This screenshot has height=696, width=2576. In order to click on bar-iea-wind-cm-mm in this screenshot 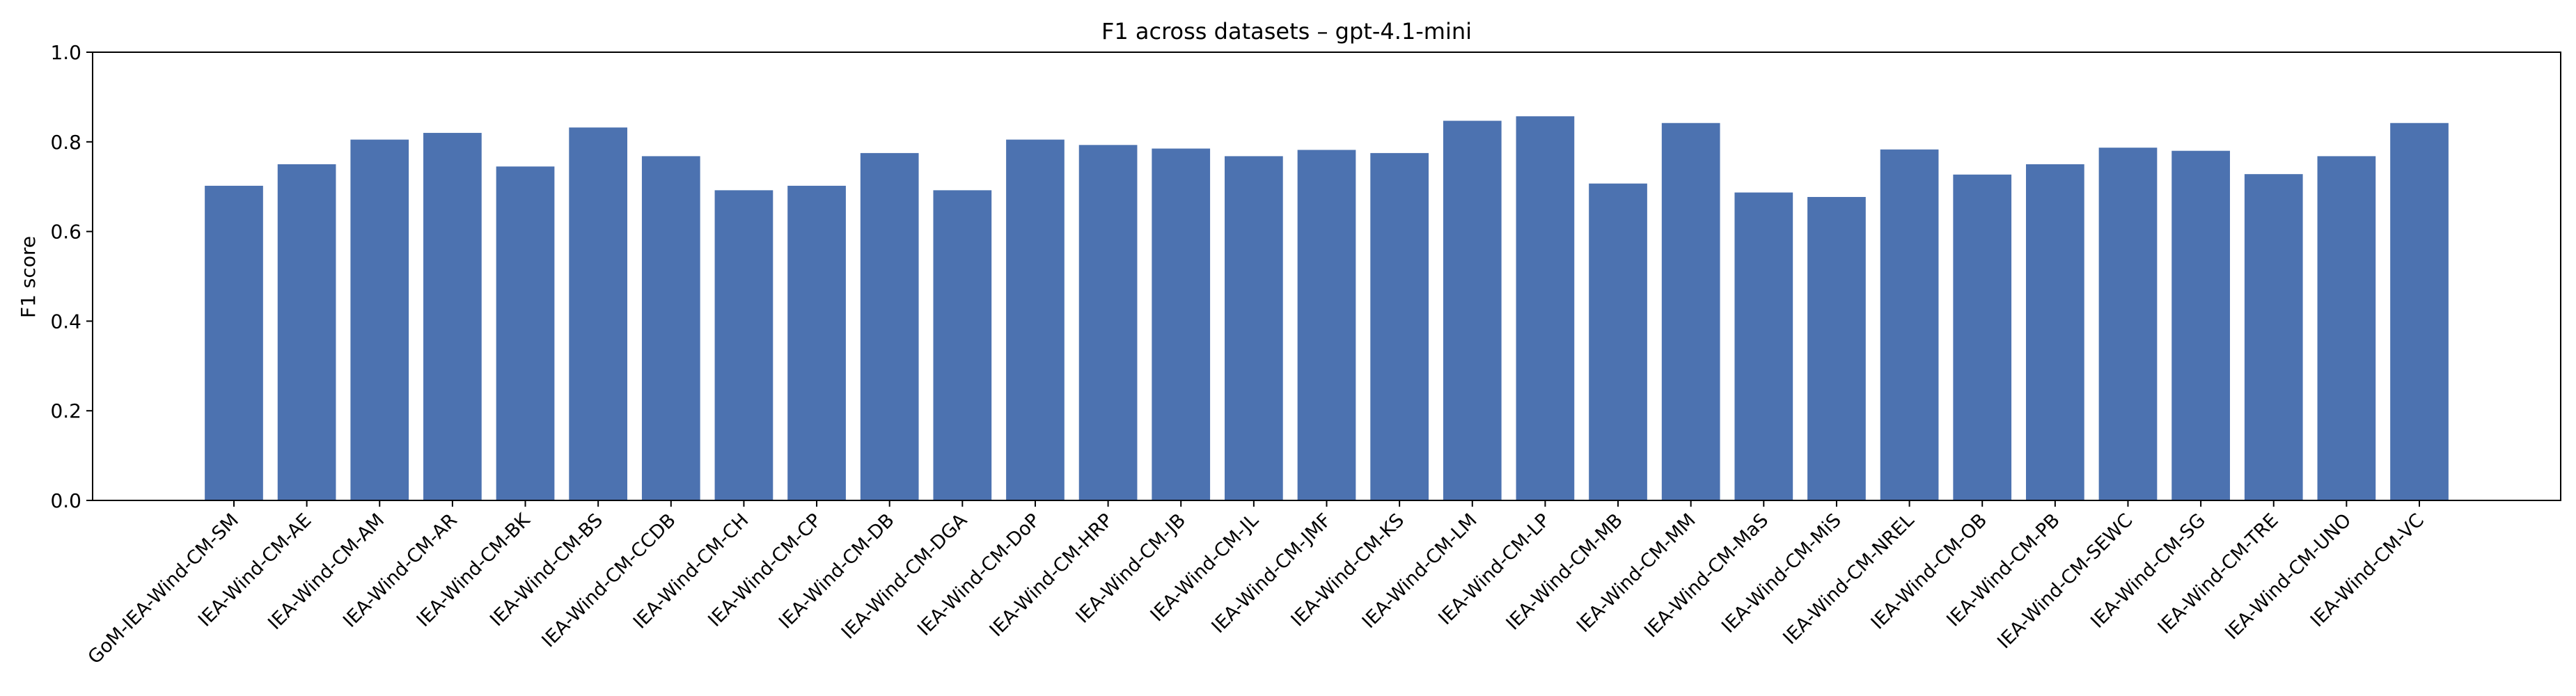, I will do `click(1690, 311)`.